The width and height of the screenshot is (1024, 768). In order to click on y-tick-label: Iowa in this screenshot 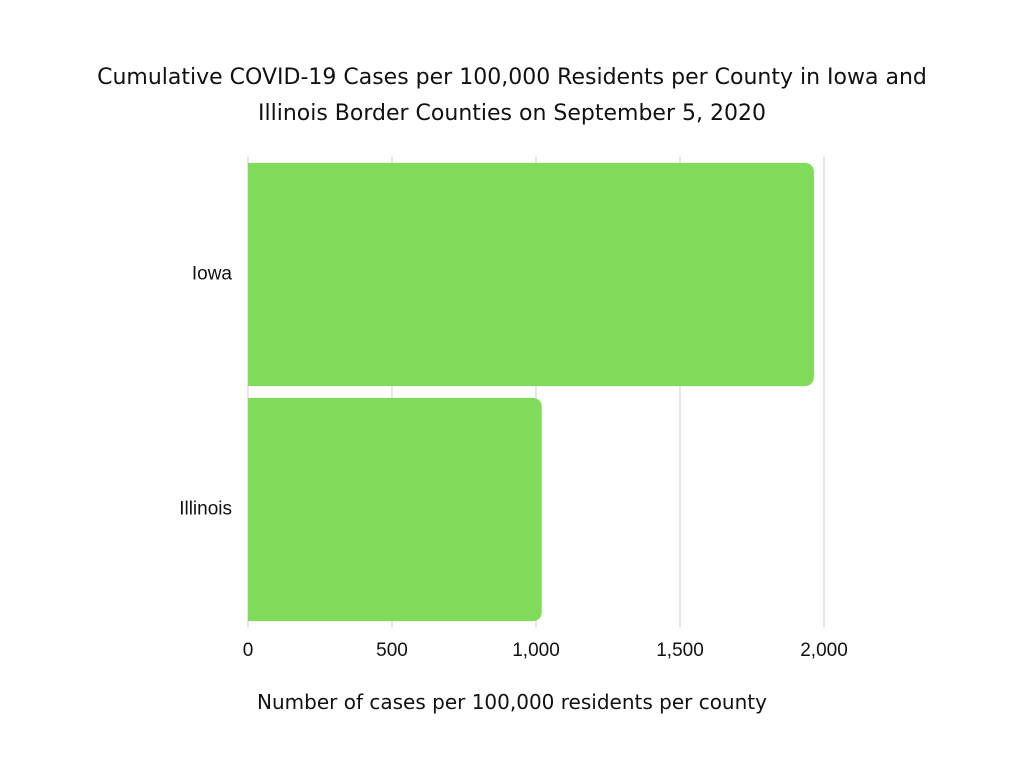, I will do `click(212, 274)`.